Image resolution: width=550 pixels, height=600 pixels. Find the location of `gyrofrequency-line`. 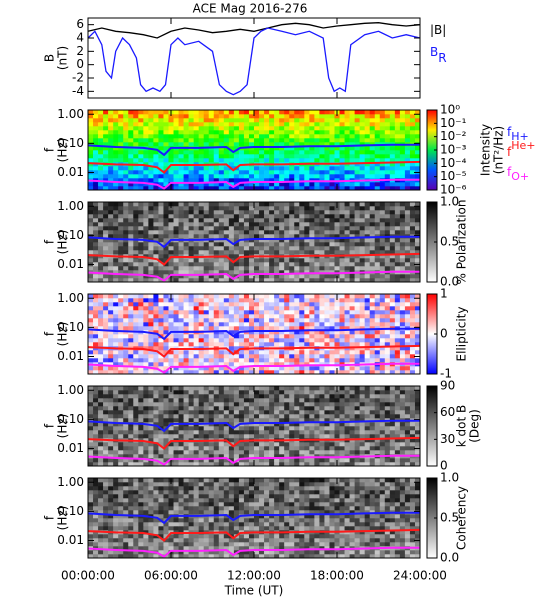

gyrofrequency-line is located at coordinates (254, 259).